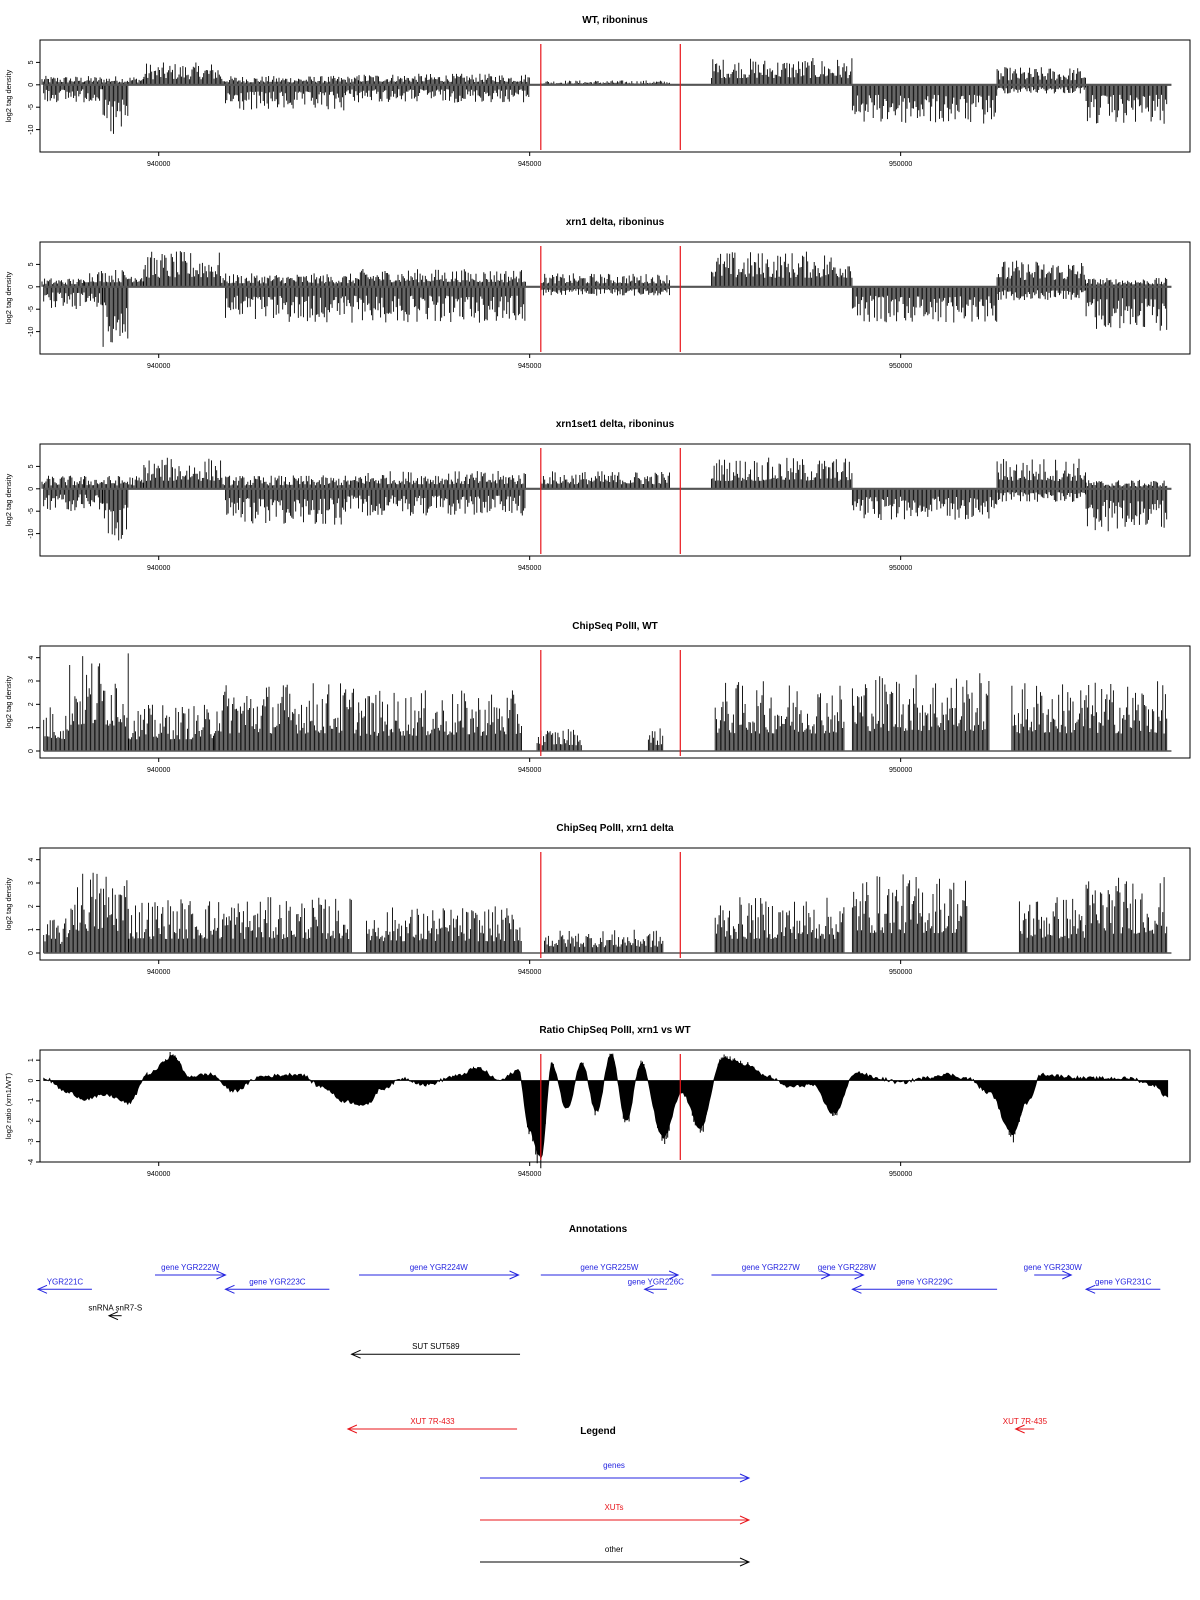  What do you see at coordinates (614, 1465) in the screenshot?
I see `legend-label: genes` at bounding box center [614, 1465].